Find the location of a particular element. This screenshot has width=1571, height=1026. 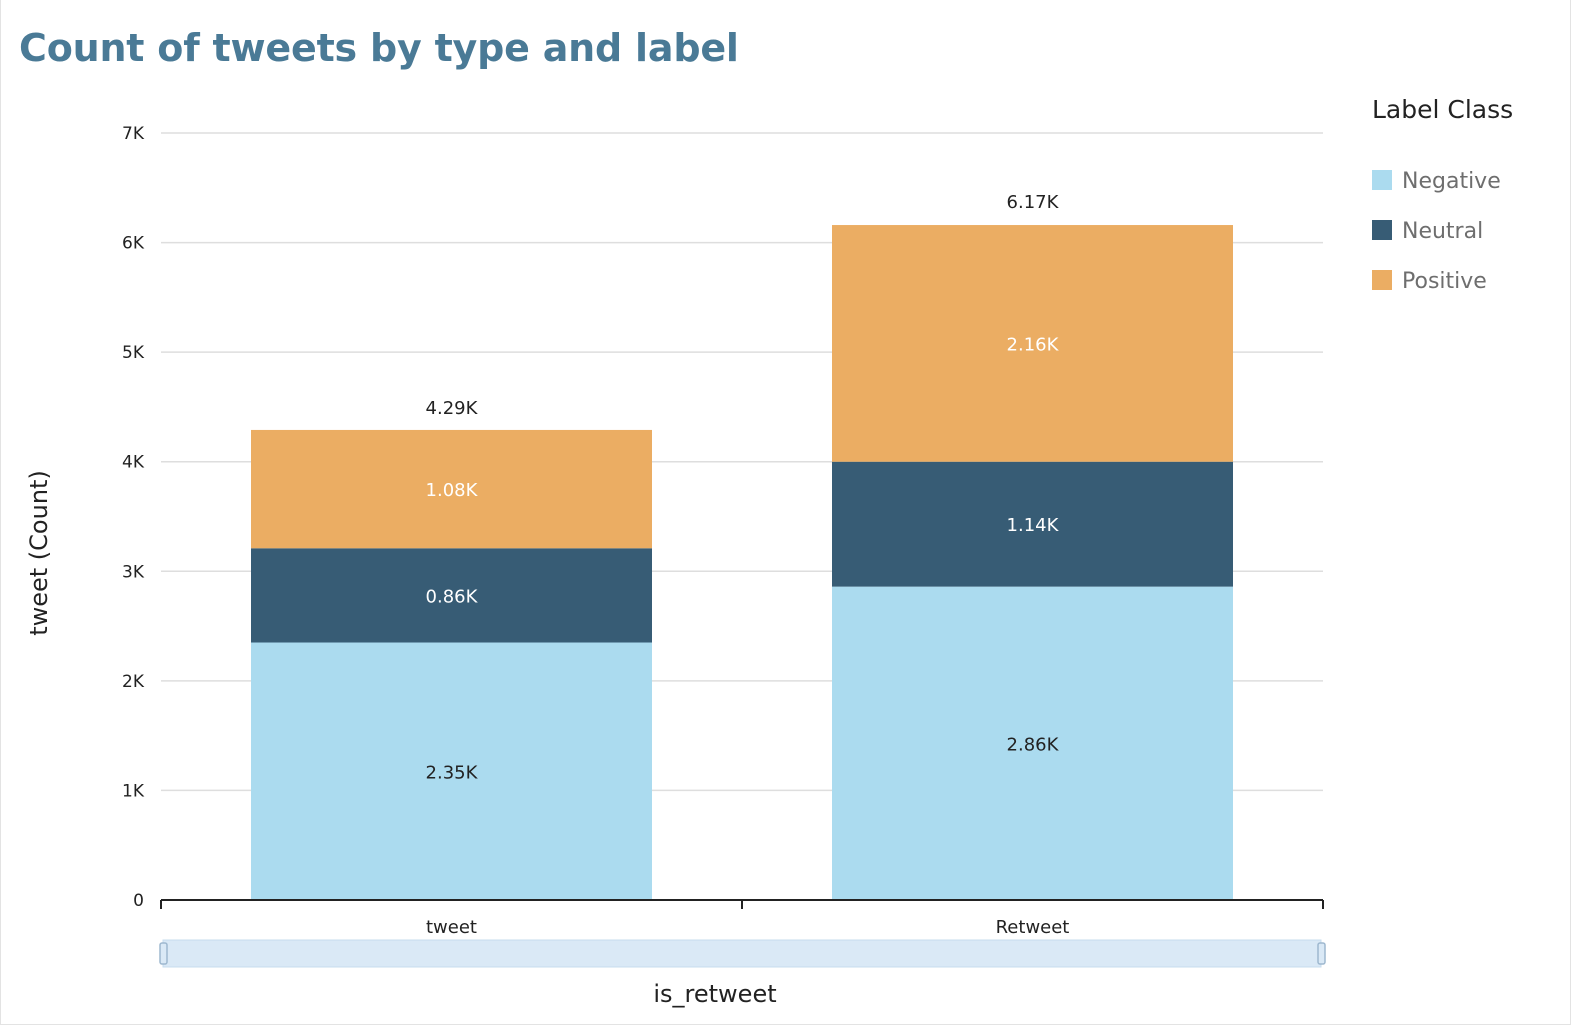

legend-item-positive: Positive is located at coordinates (1444, 281).